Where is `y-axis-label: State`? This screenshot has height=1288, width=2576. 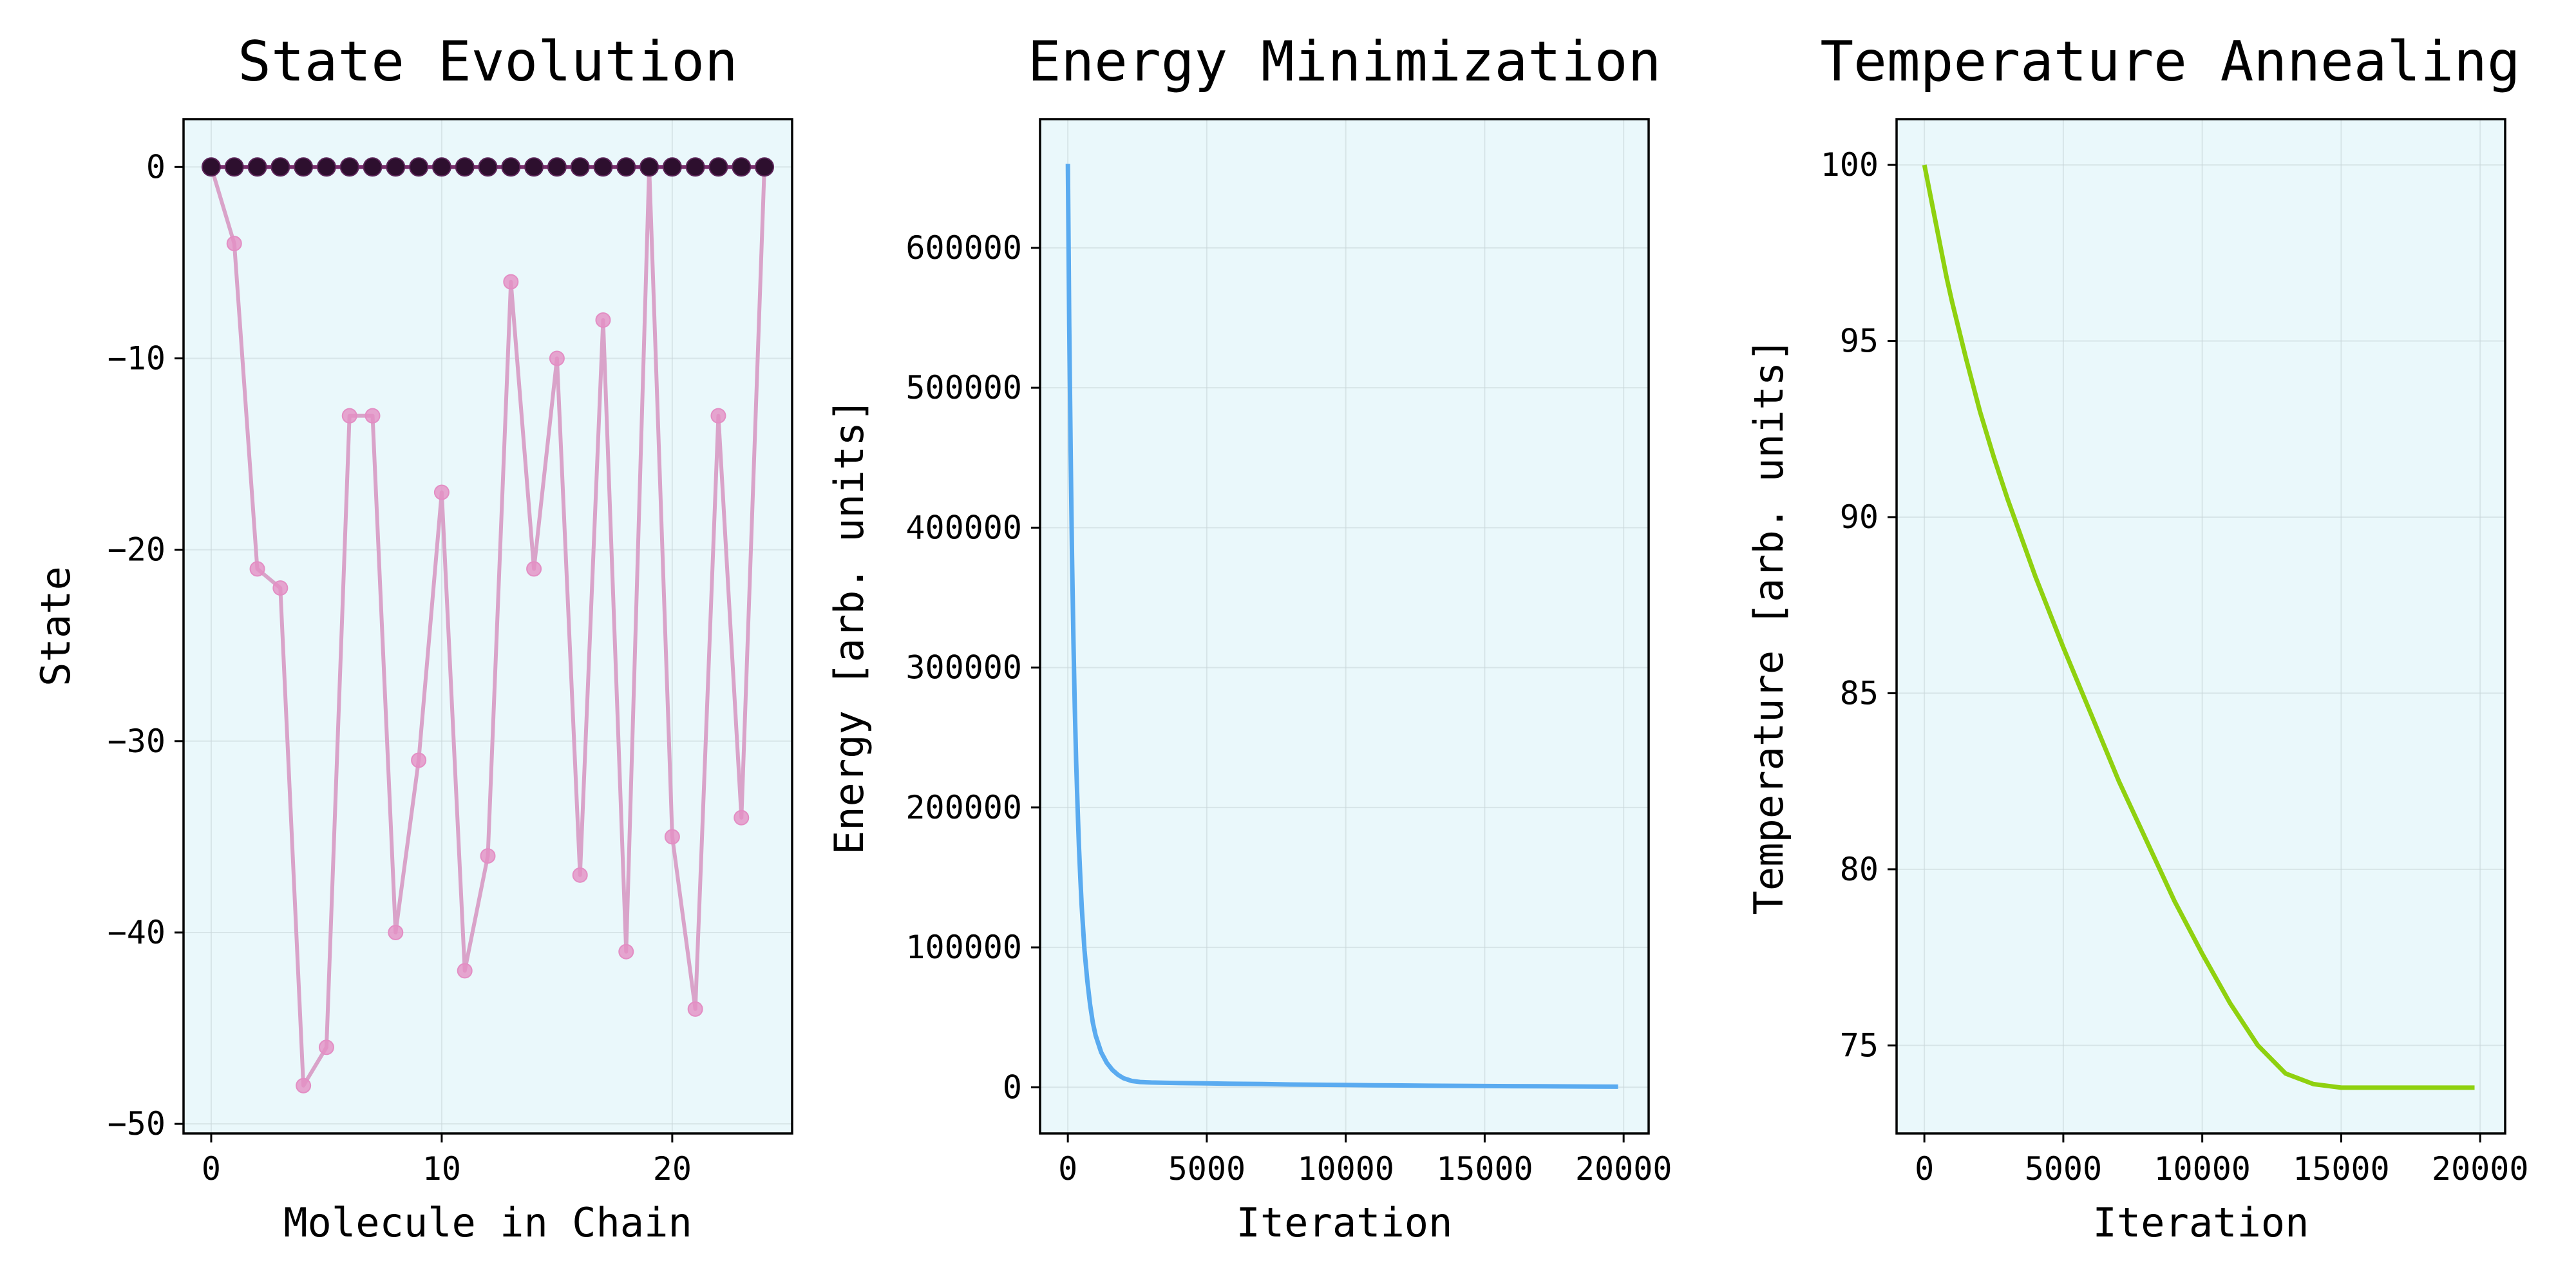
y-axis-label: State is located at coordinates (56, 626).